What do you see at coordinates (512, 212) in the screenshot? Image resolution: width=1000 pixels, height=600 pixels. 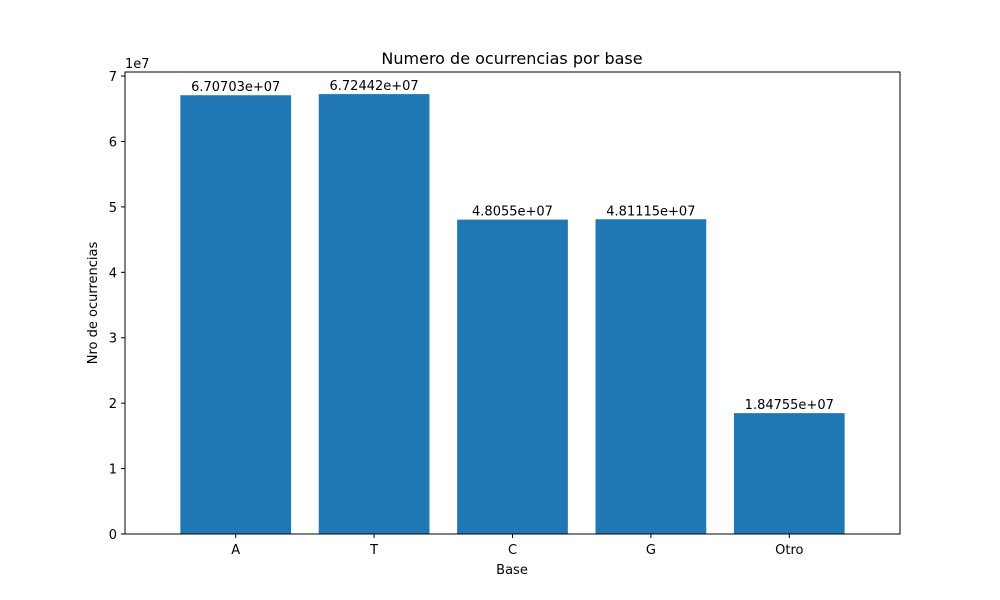 I see `data-label-c: 4.8055e+07` at bounding box center [512, 212].